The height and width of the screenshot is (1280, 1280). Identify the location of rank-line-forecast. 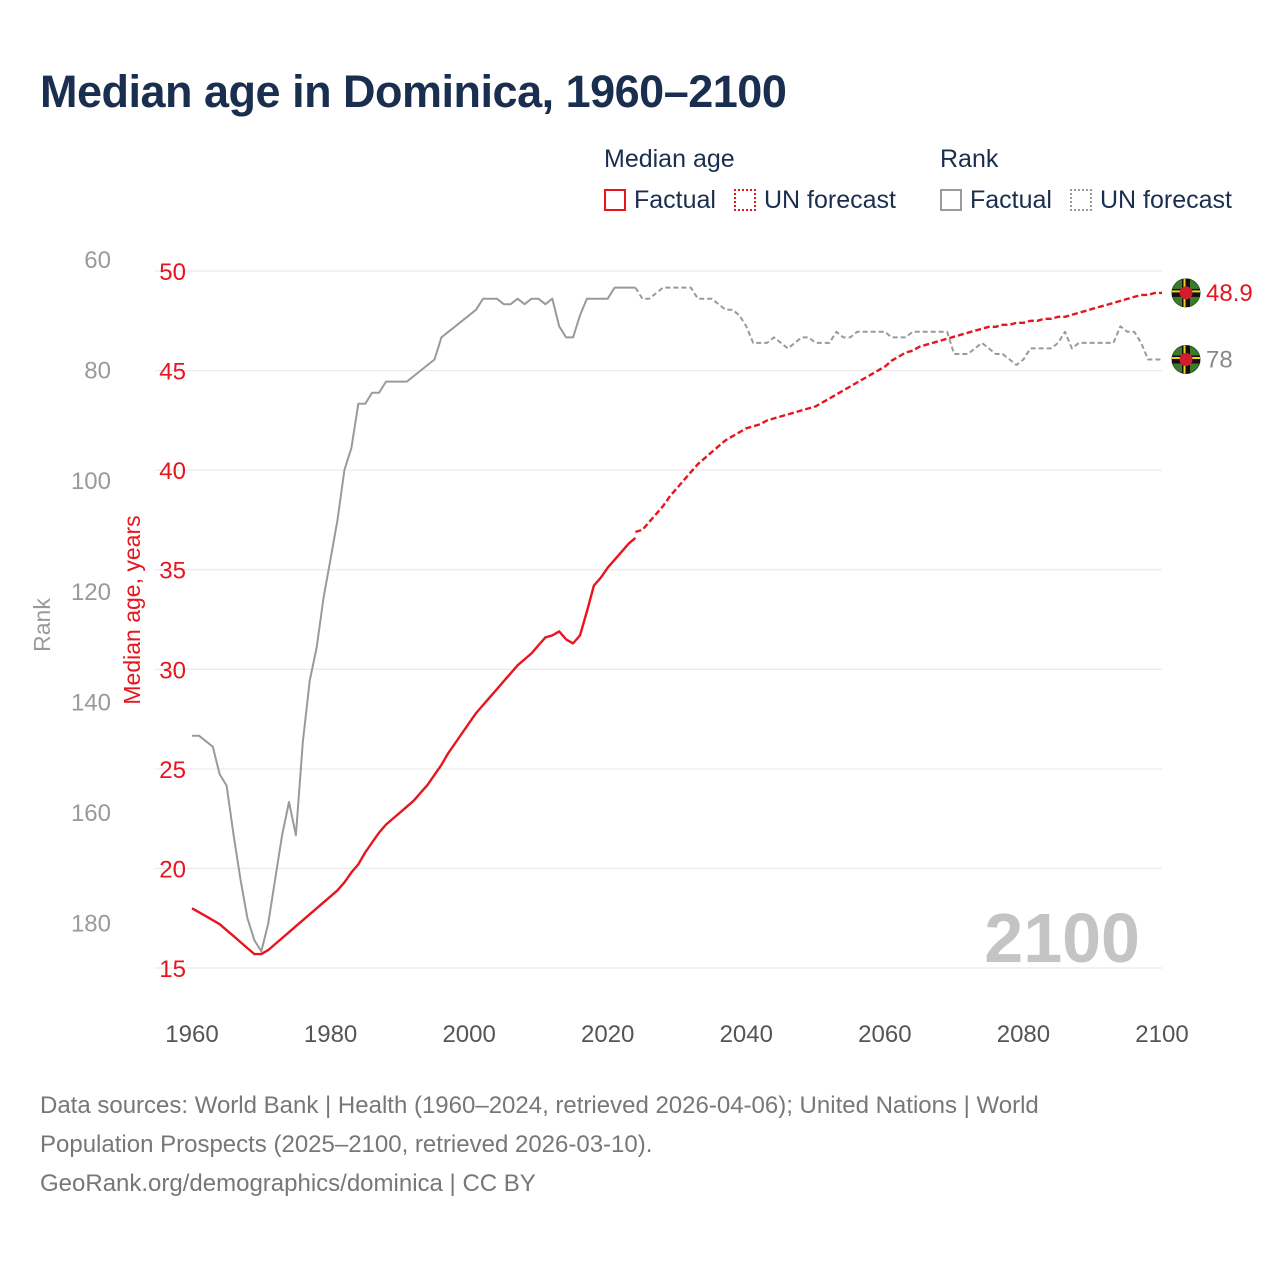
(898, 326).